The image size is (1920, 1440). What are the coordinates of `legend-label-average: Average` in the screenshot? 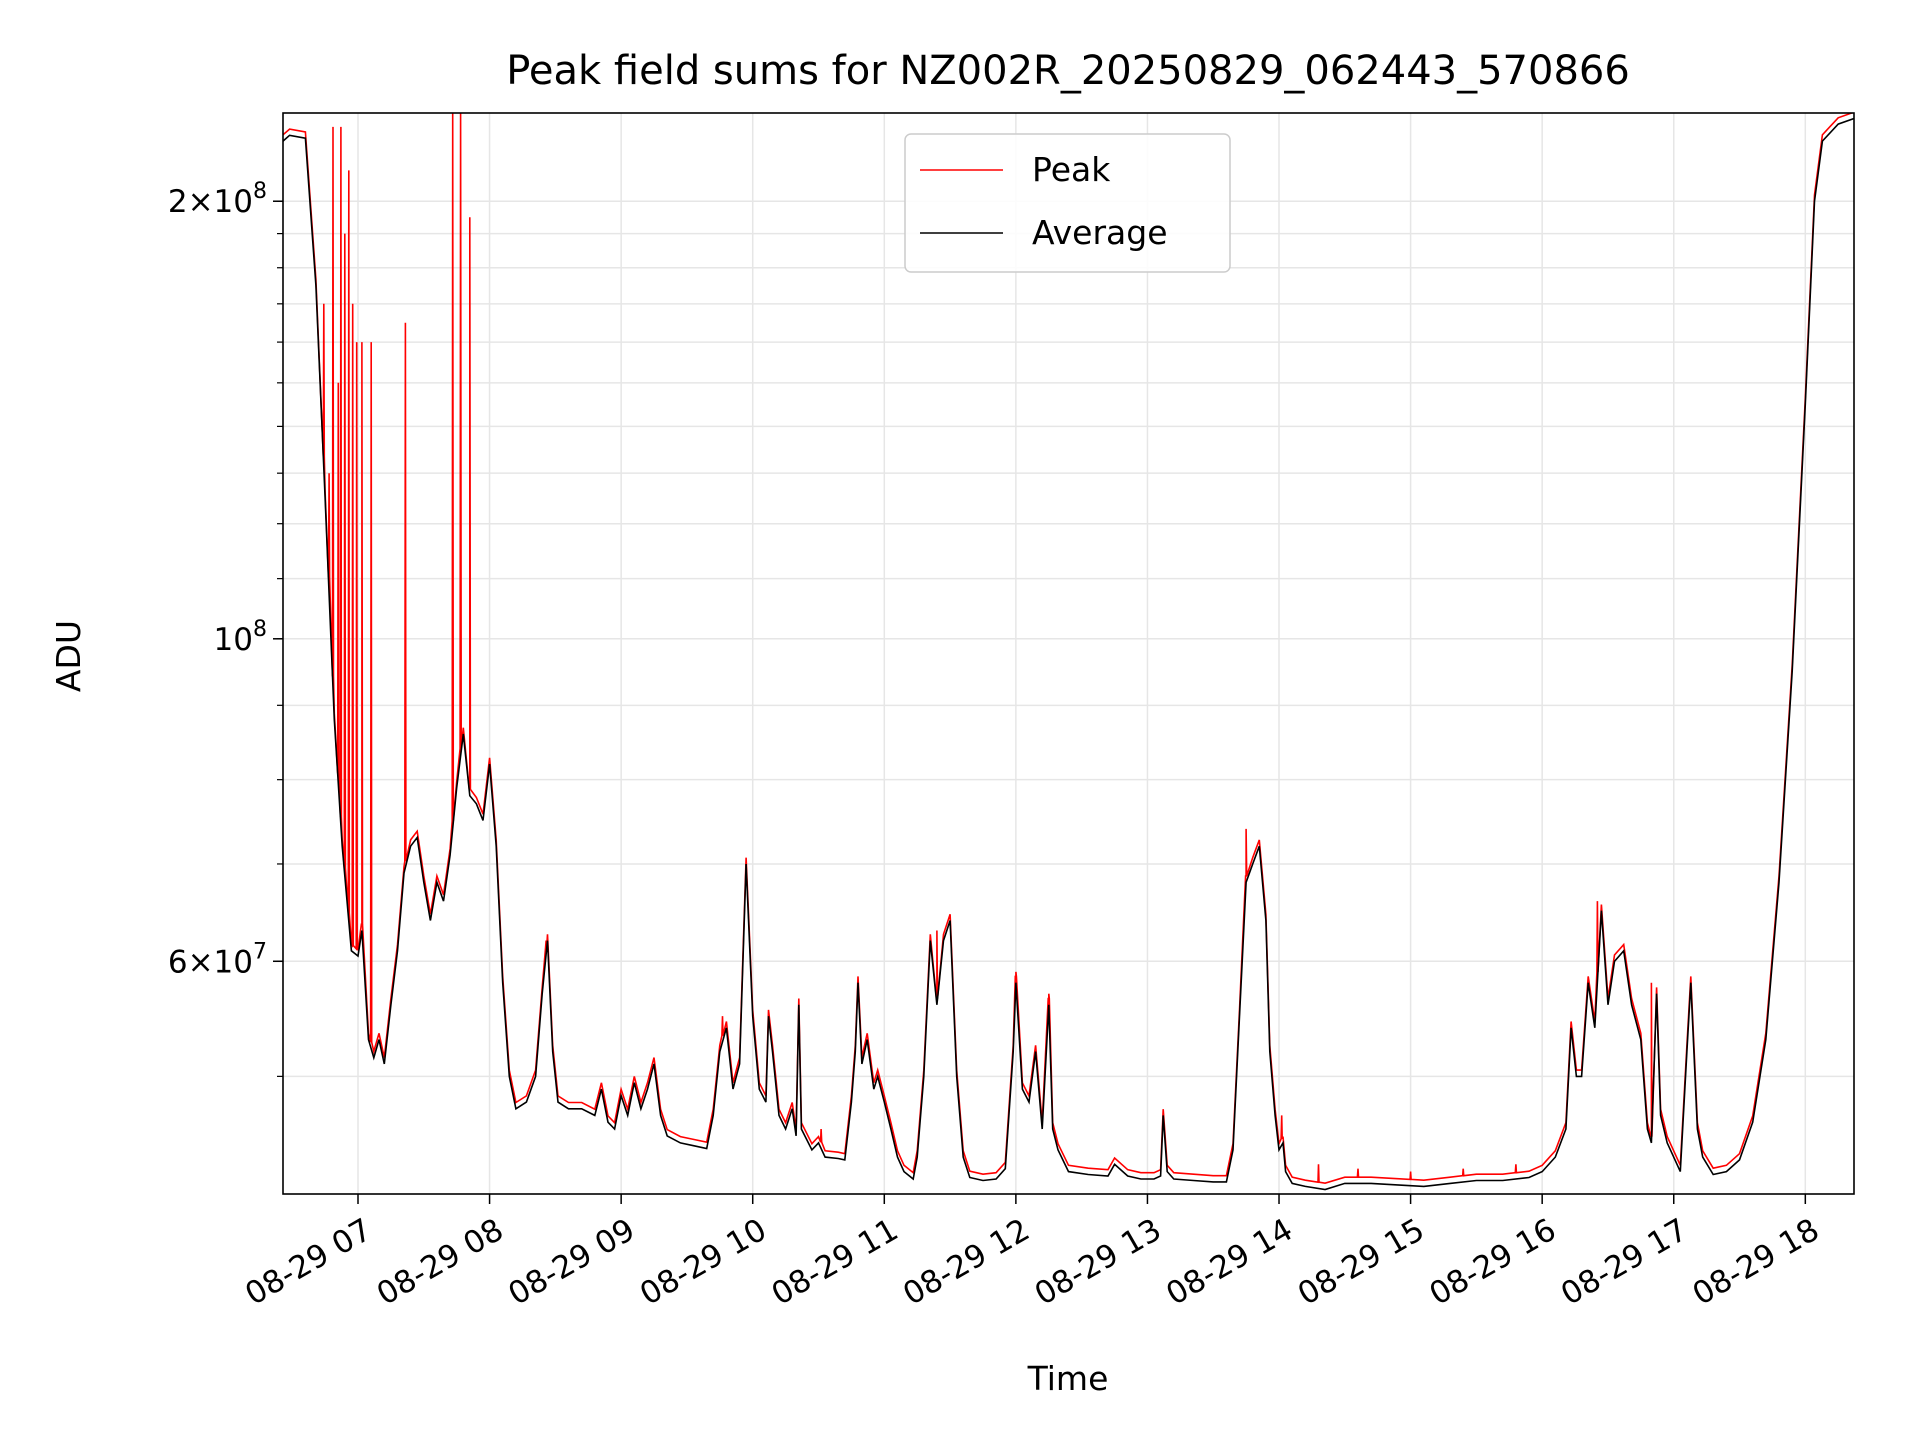 It's located at (1100, 232).